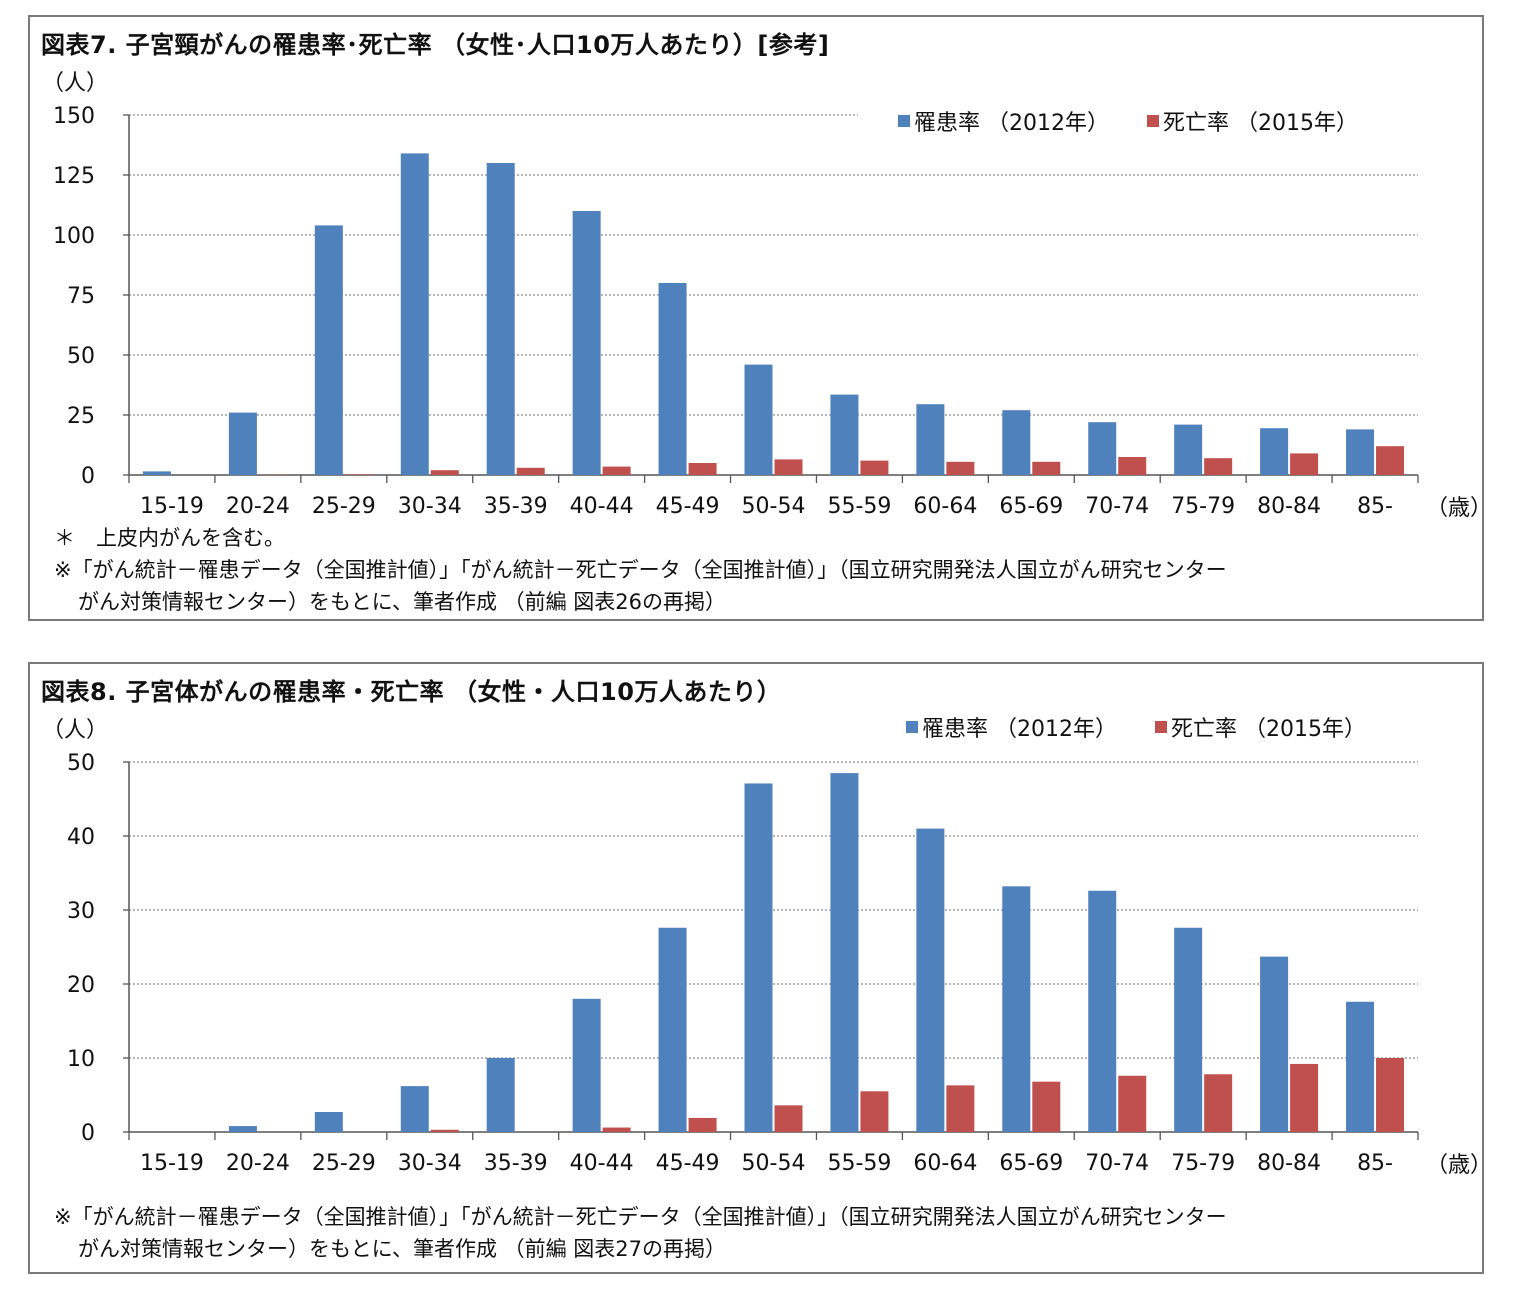 The height and width of the screenshot is (1295, 1513). I want to click on bar-mortality-85-, so click(1390, 1095).